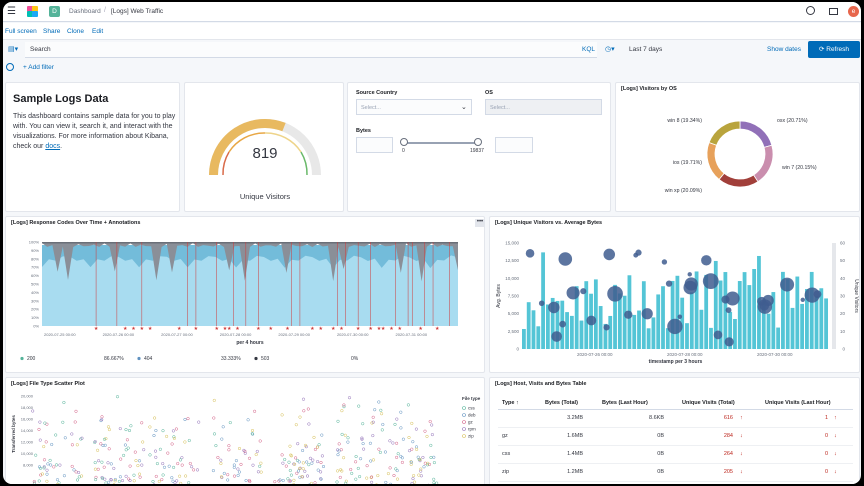 This screenshot has width=864, height=486. What do you see at coordinates (708, 403) in the screenshot?
I see `column-header: Unique Visits (Total)` at bounding box center [708, 403].